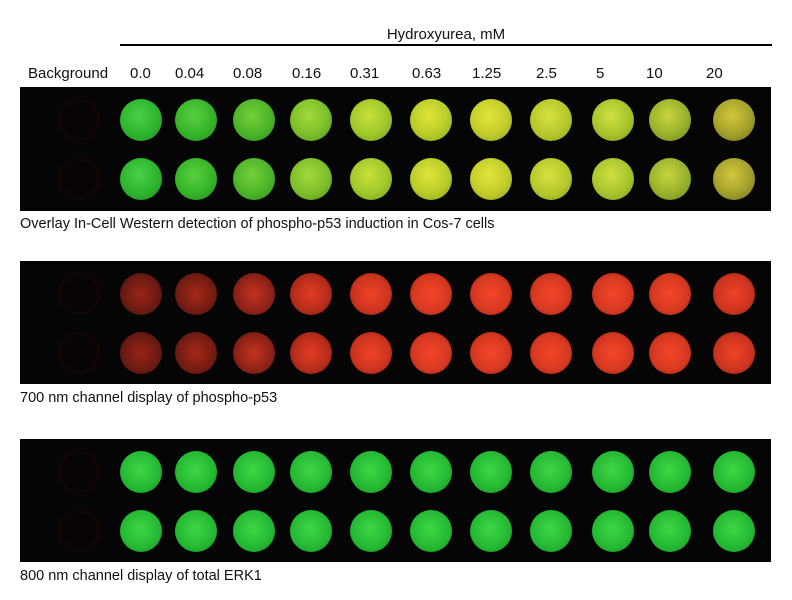 This screenshot has height=600, width=792. What do you see at coordinates (446, 34) in the screenshot?
I see `hydroxyurea-title: Hydroxyurea, mM` at bounding box center [446, 34].